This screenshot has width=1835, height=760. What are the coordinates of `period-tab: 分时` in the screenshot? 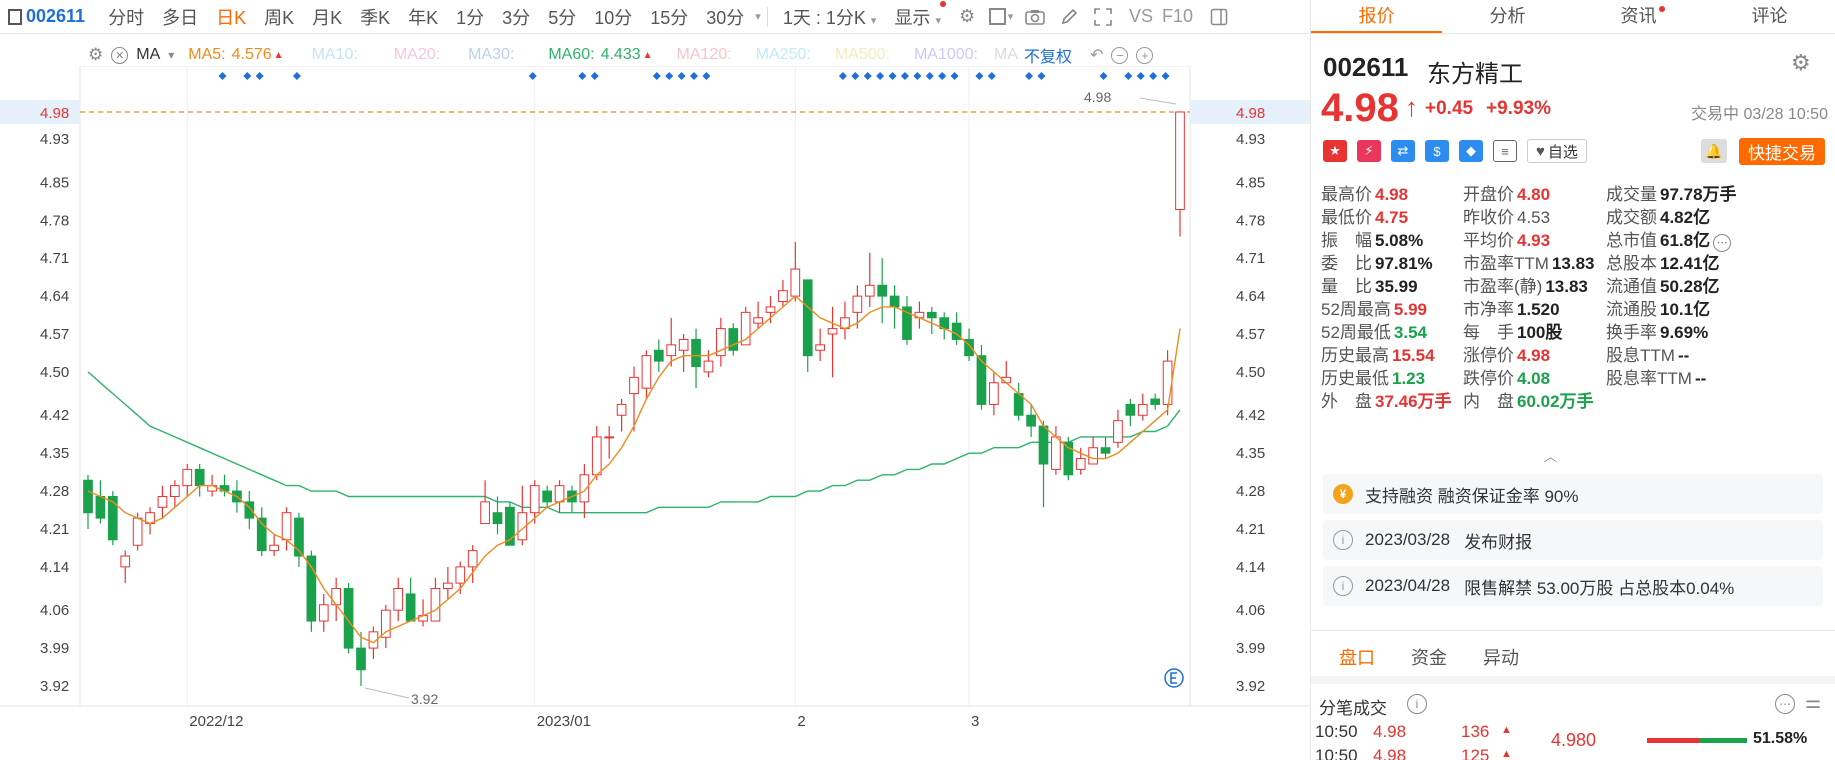 It's located at (126, 17).